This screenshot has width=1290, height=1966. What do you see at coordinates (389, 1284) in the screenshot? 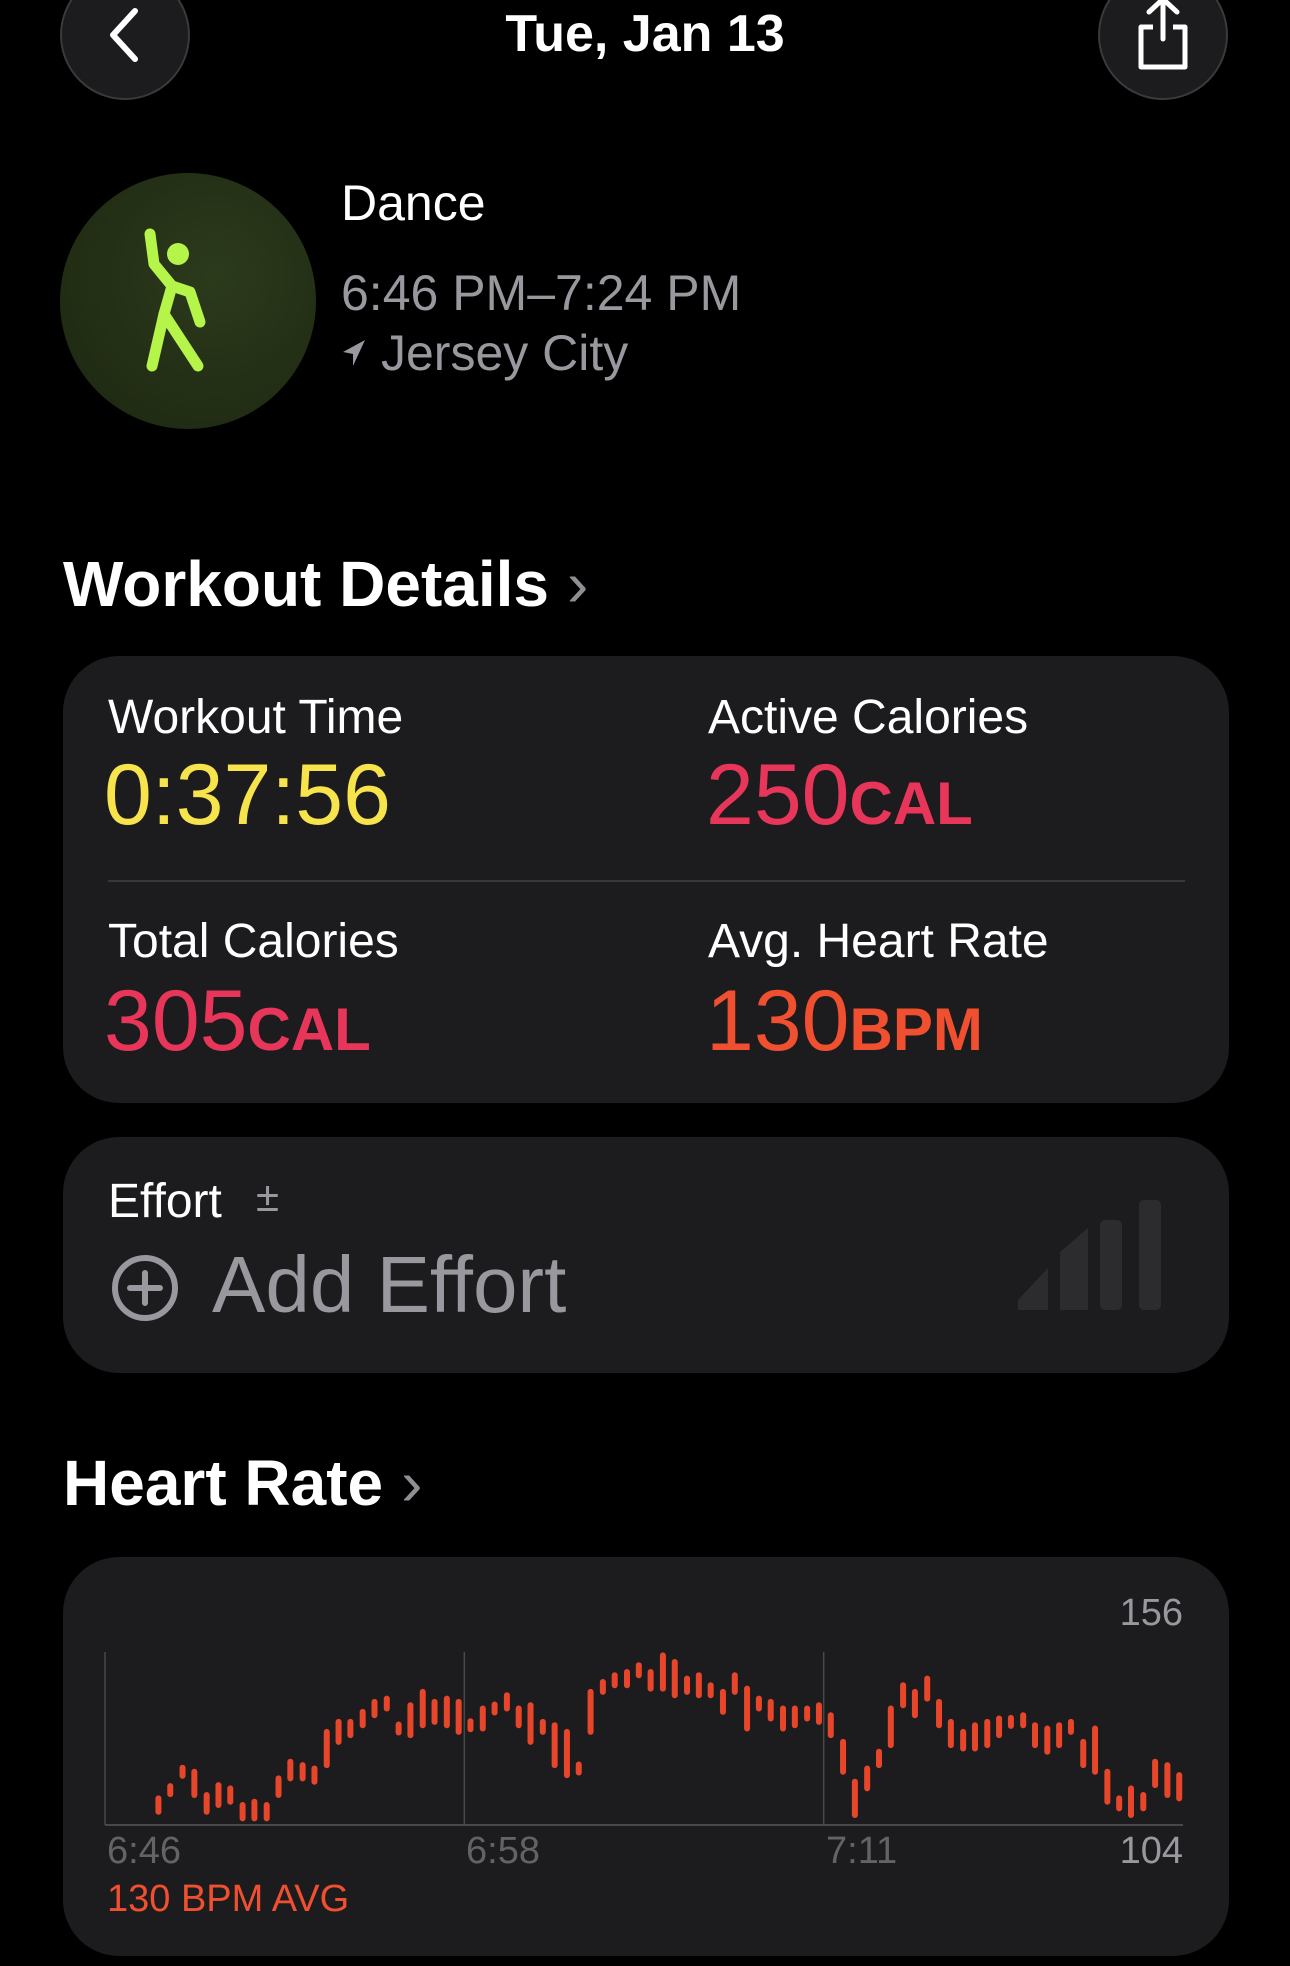
I see `add-effort-label: Add Effort` at bounding box center [389, 1284].